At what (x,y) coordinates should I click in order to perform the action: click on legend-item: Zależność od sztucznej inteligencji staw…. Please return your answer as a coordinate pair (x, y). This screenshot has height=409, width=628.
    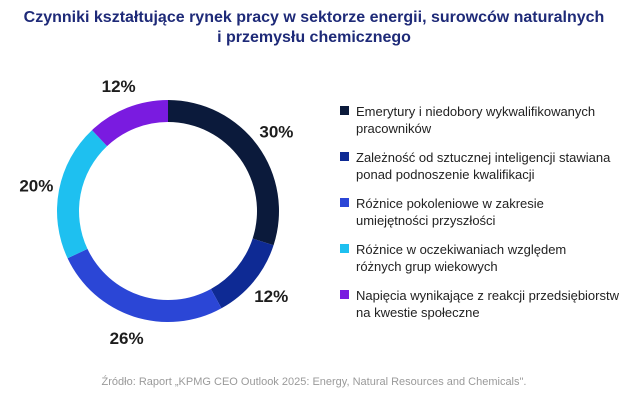
    Looking at the image, I should click on (480, 166).